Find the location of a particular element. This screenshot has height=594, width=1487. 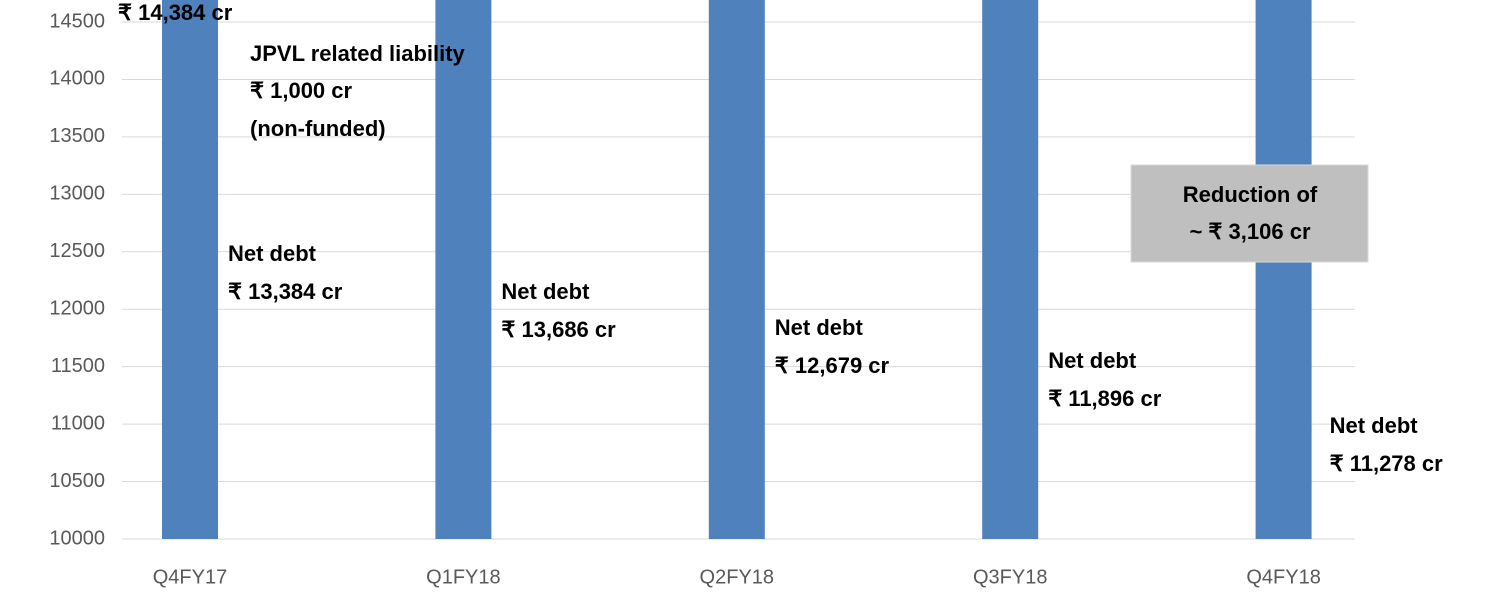

annotation: Reduction of is located at coordinates (1250, 194).